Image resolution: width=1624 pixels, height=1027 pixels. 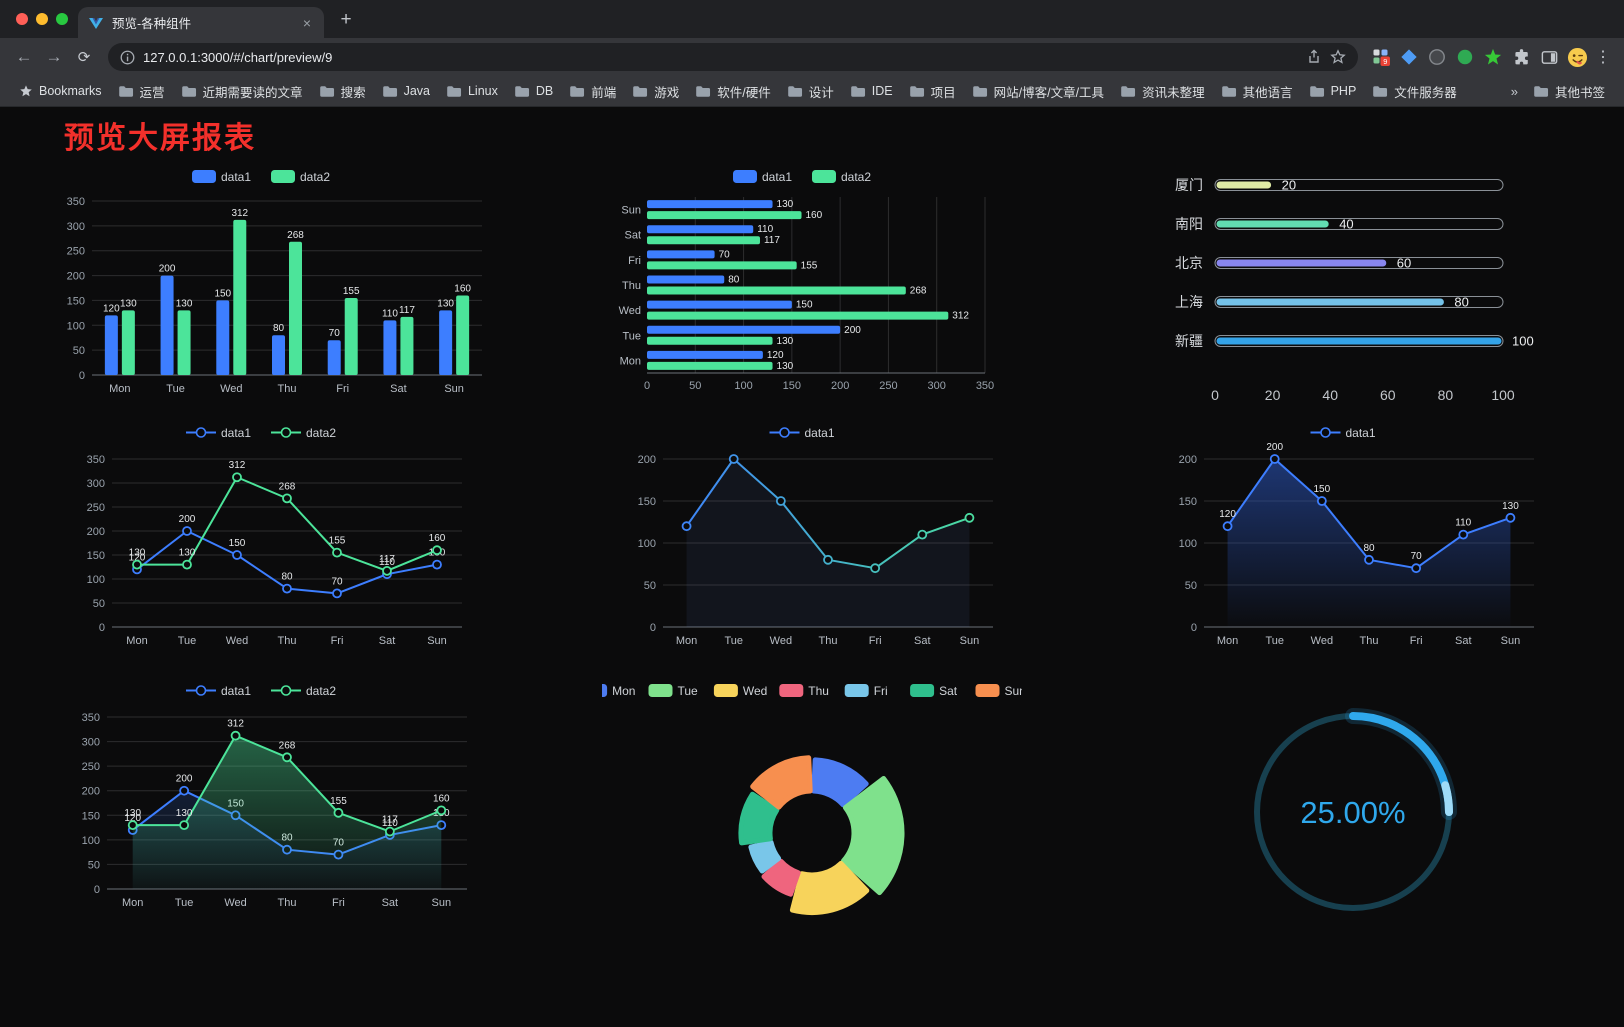 I want to click on svg-text: Thu, so click(x=286, y=389).